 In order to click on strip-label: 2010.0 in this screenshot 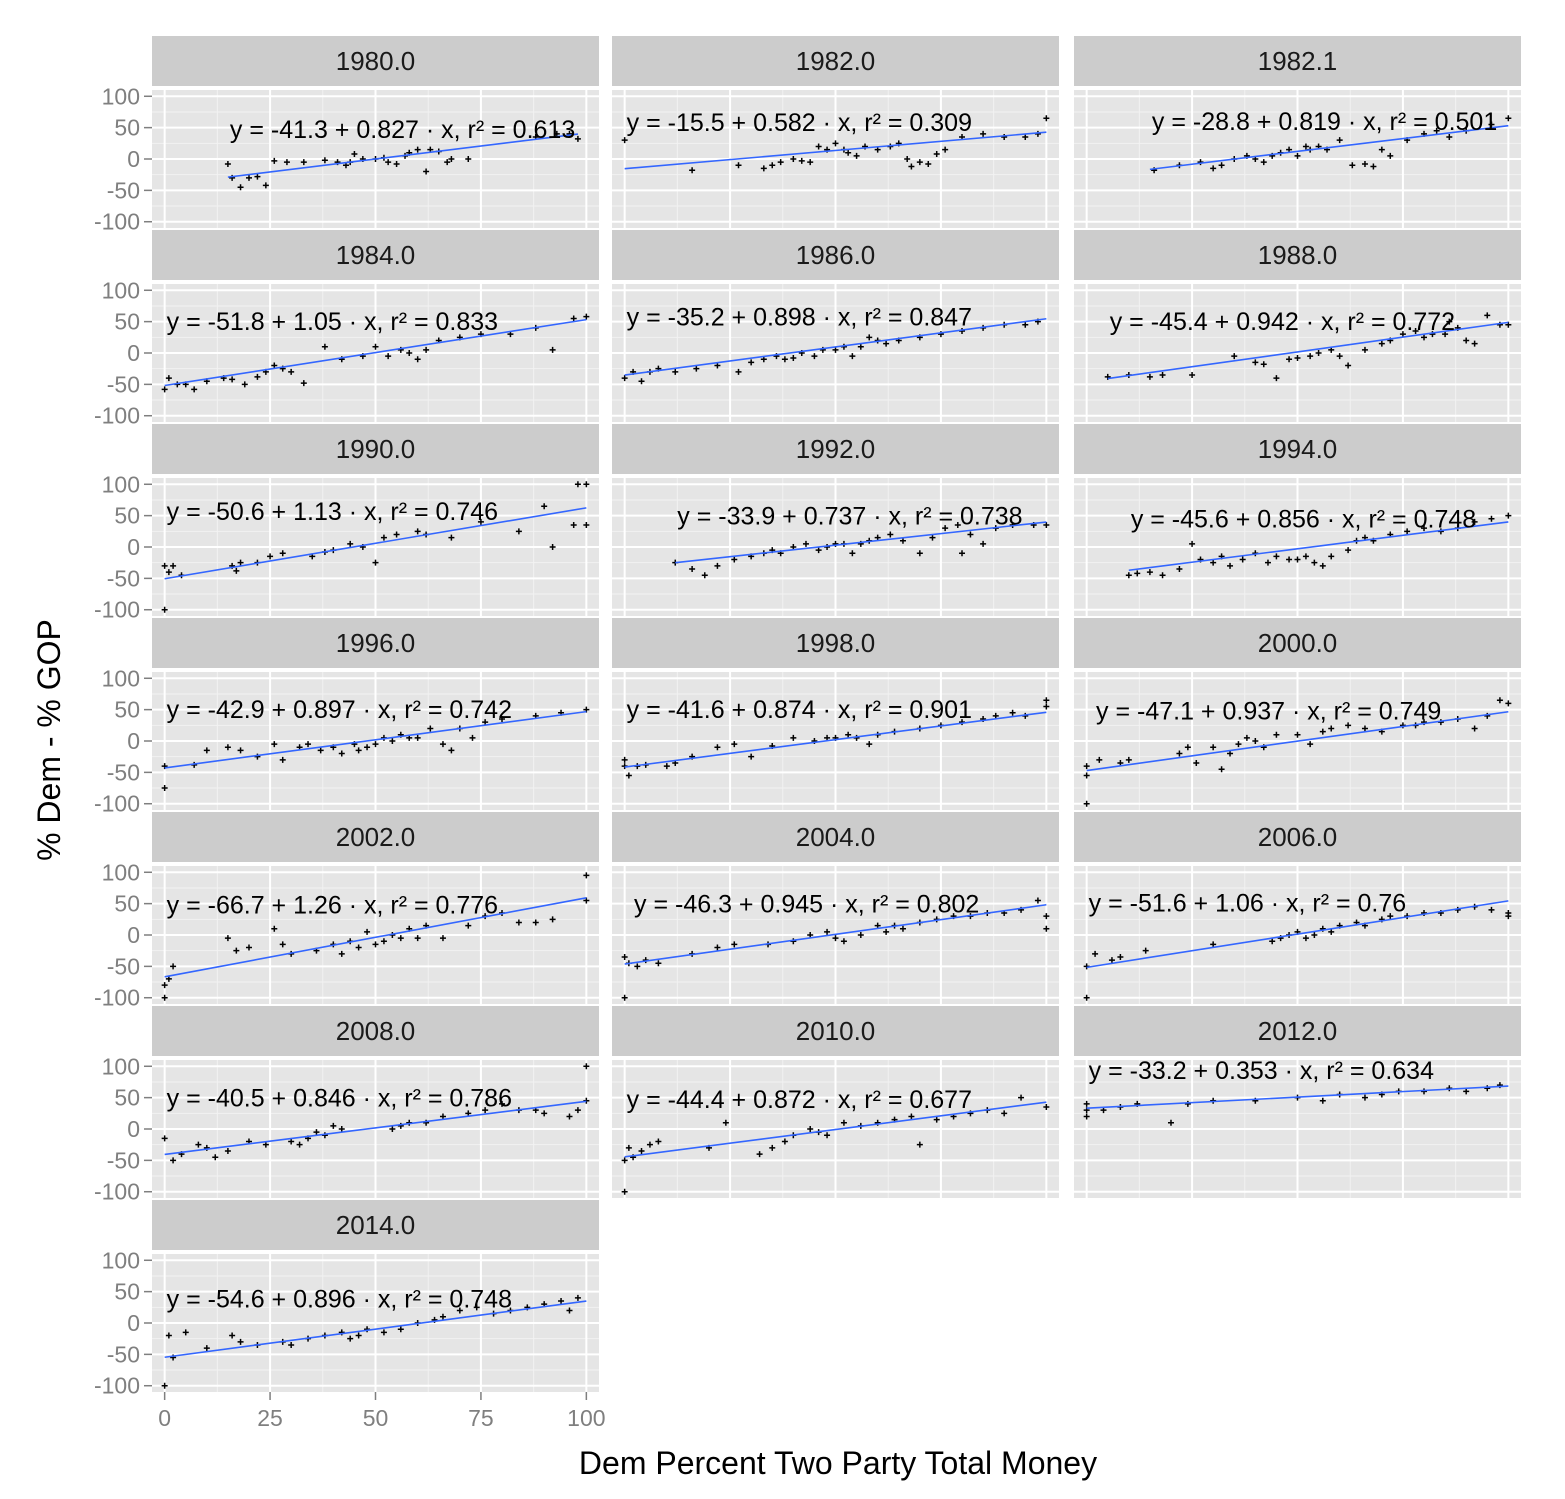, I will do `click(836, 1031)`.